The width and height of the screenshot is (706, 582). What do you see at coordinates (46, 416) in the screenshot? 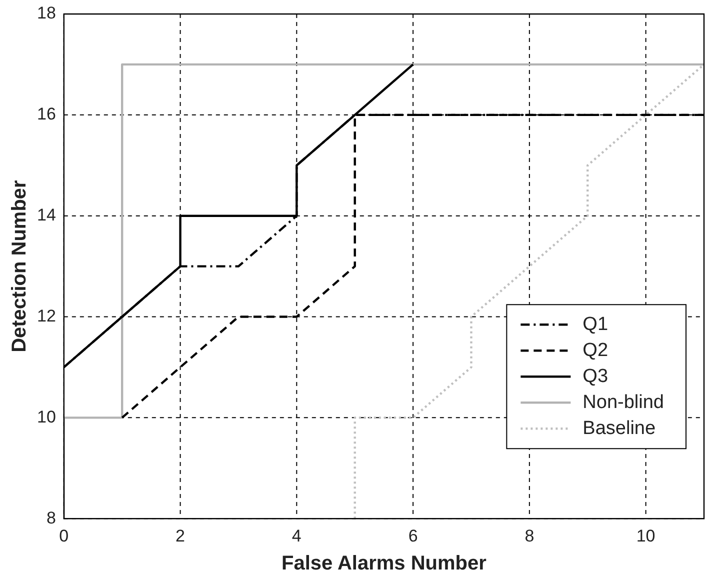
I see `y-tick-label: 10` at bounding box center [46, 416].